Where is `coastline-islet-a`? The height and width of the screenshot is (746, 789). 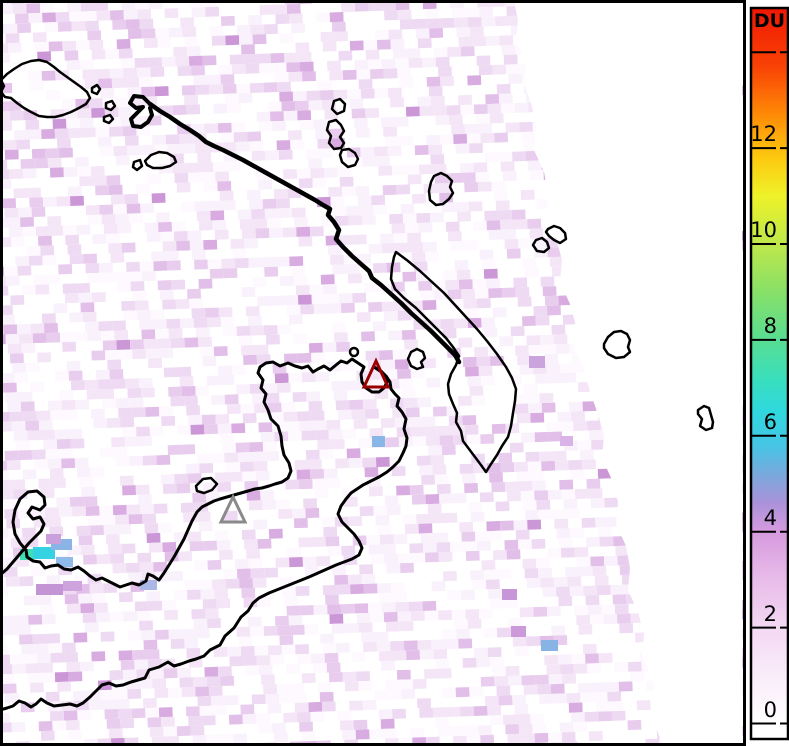 coastline-islet-a is located at coordinates (96, 89).